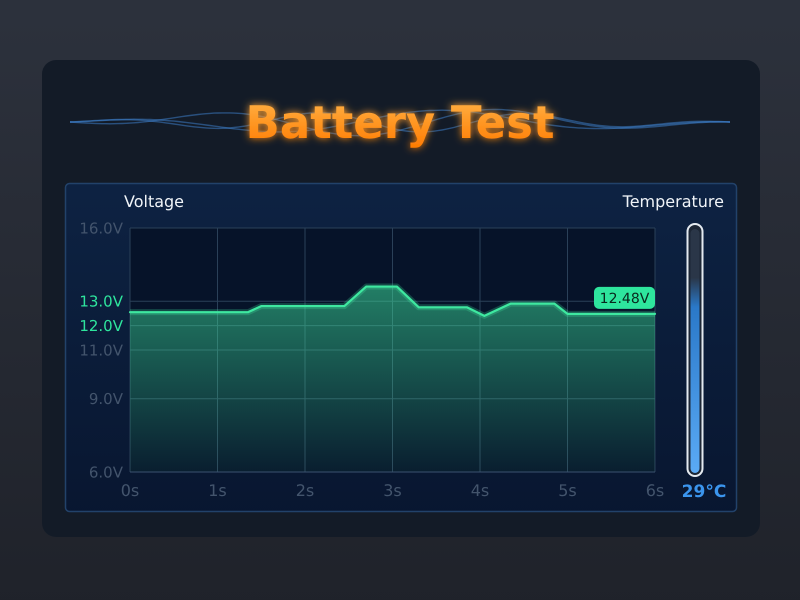 This screenshot has height=600, width=800. What do you see at coordinates (106, 472) in the screenshot?
I see `y-tick-label: 6.0V` at bounding box center [106, 472].